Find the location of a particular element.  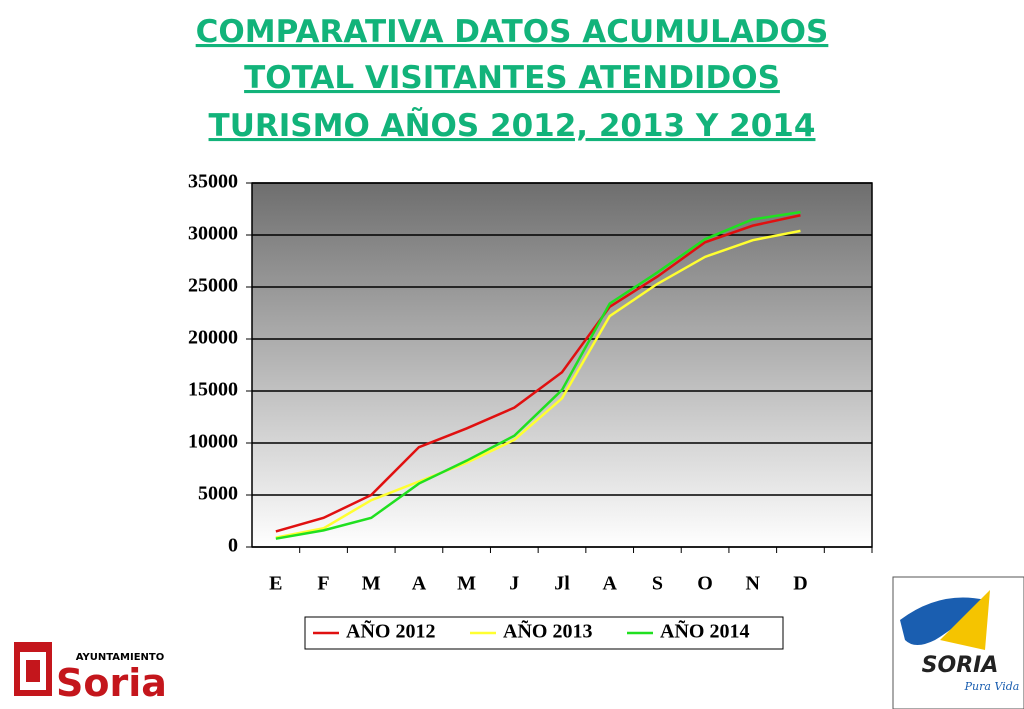

logo-text: AYUNTAMIENTO is located at coordinates (120, 657).